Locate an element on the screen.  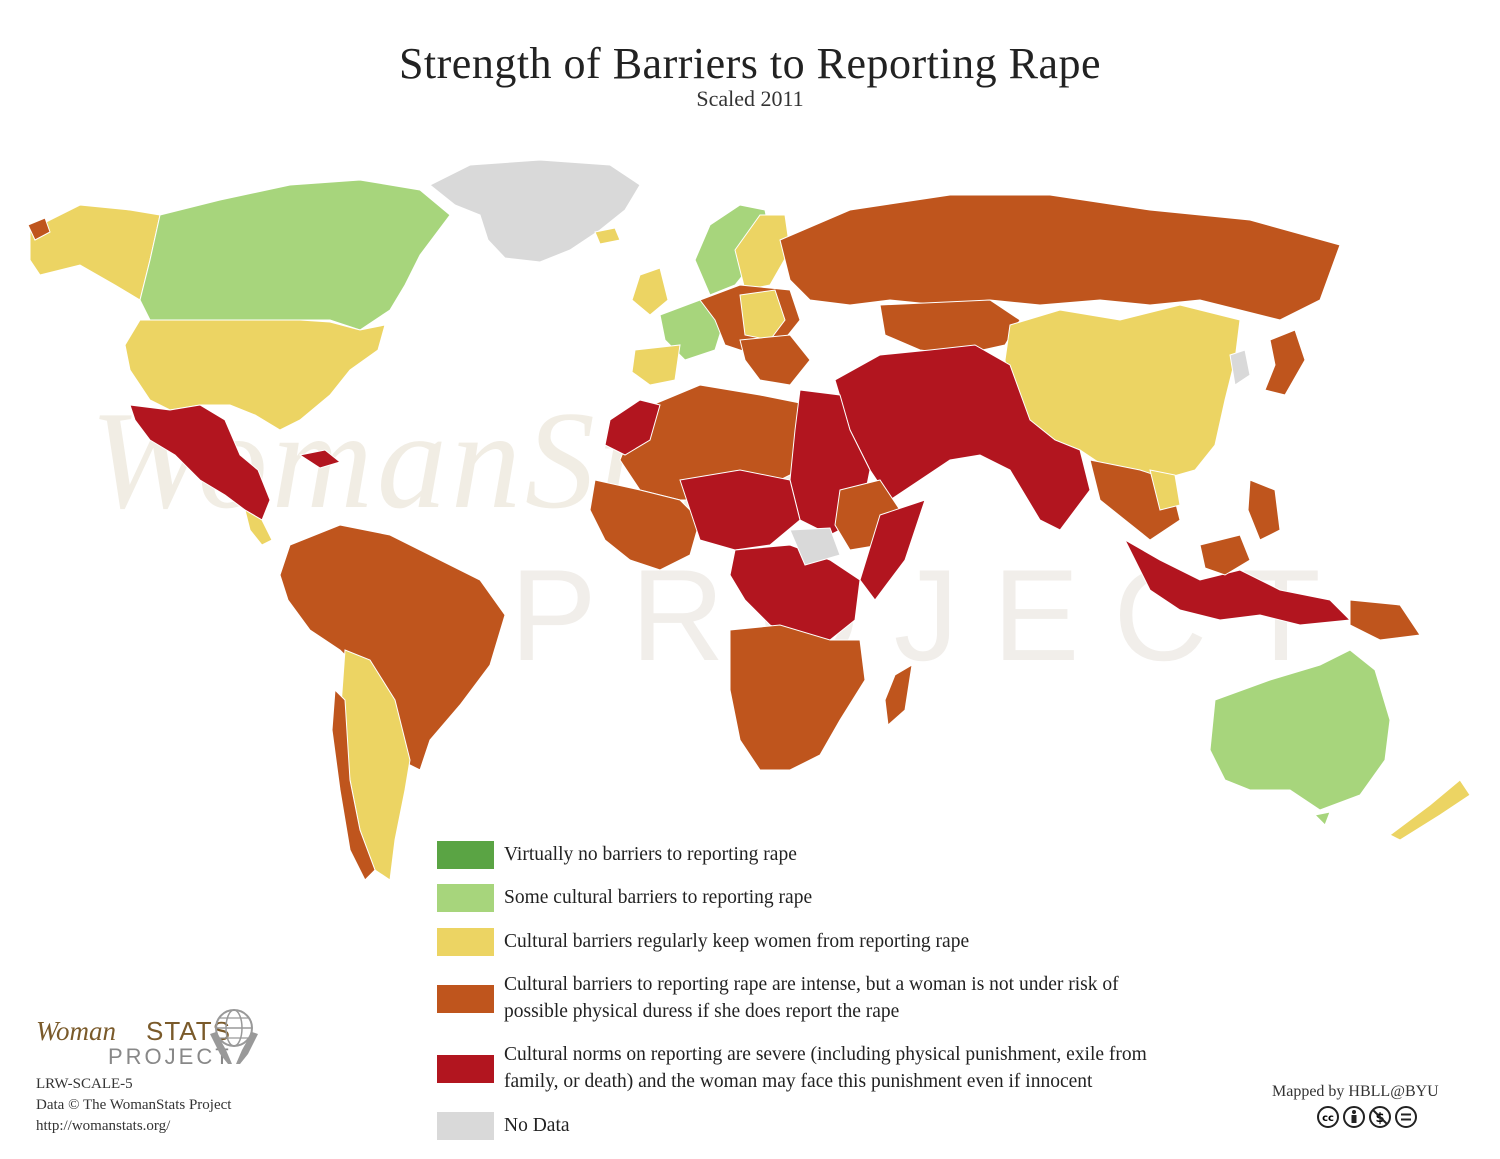
womanstats-logo: Woman STATS PROJECT is located at coordinates (151, 1040).